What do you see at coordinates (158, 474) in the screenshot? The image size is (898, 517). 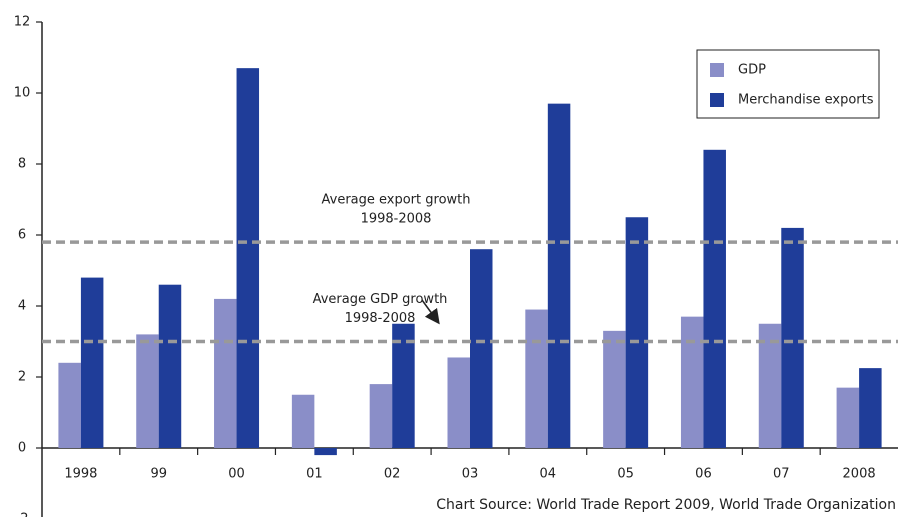 I see `x-tick-label: 99` at bounding box center [158, 474].